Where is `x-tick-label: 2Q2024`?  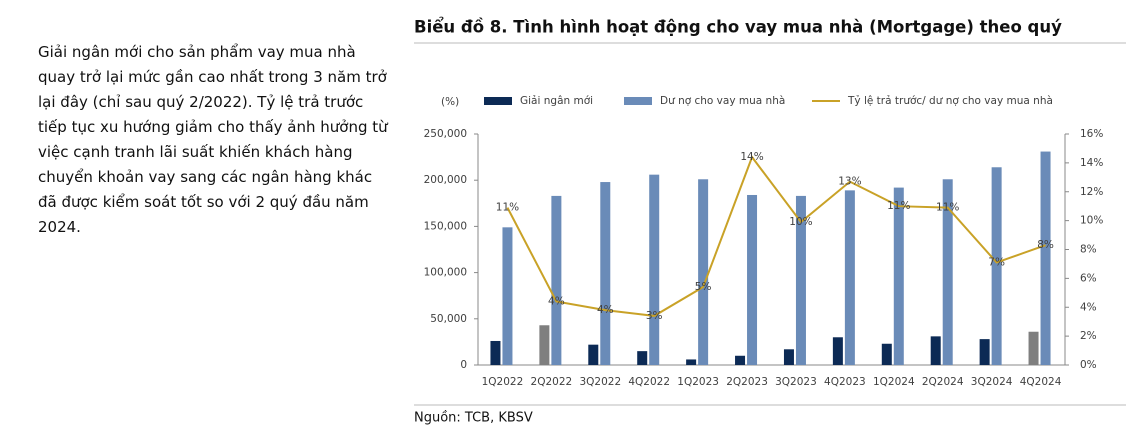 x-tick-label: 2Q2024 is located at coordinates (943, 382).